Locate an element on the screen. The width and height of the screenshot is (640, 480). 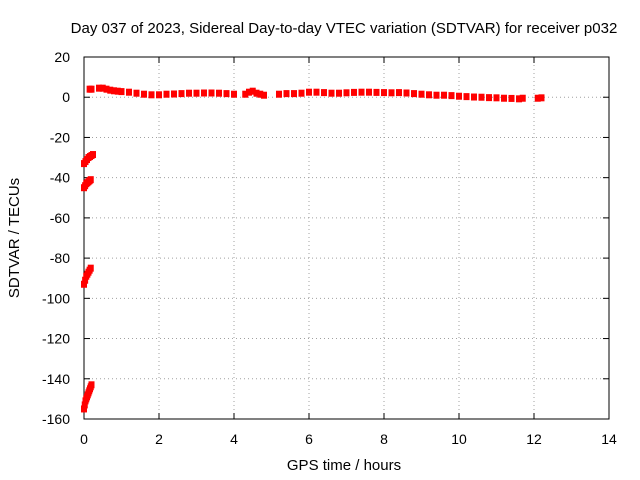
x-tick-label: 2 is located at coordinates (159, 439).